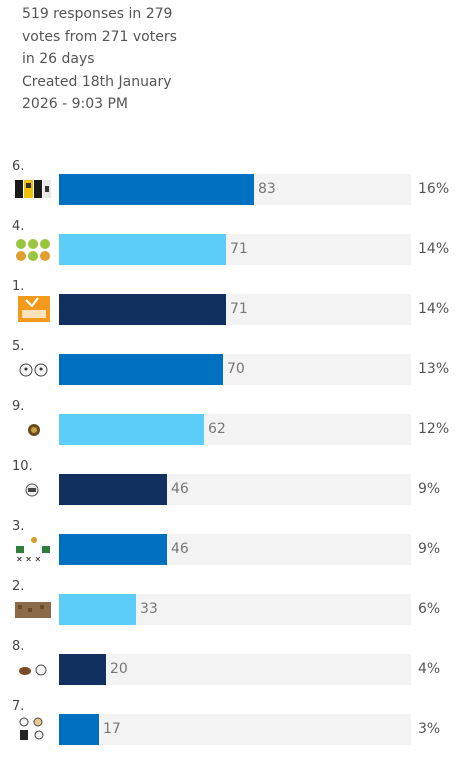  What do you see at coordinates (18, 586) in the screenshot?
I see `rank-label: 2.` at bounding box center [18, 586].